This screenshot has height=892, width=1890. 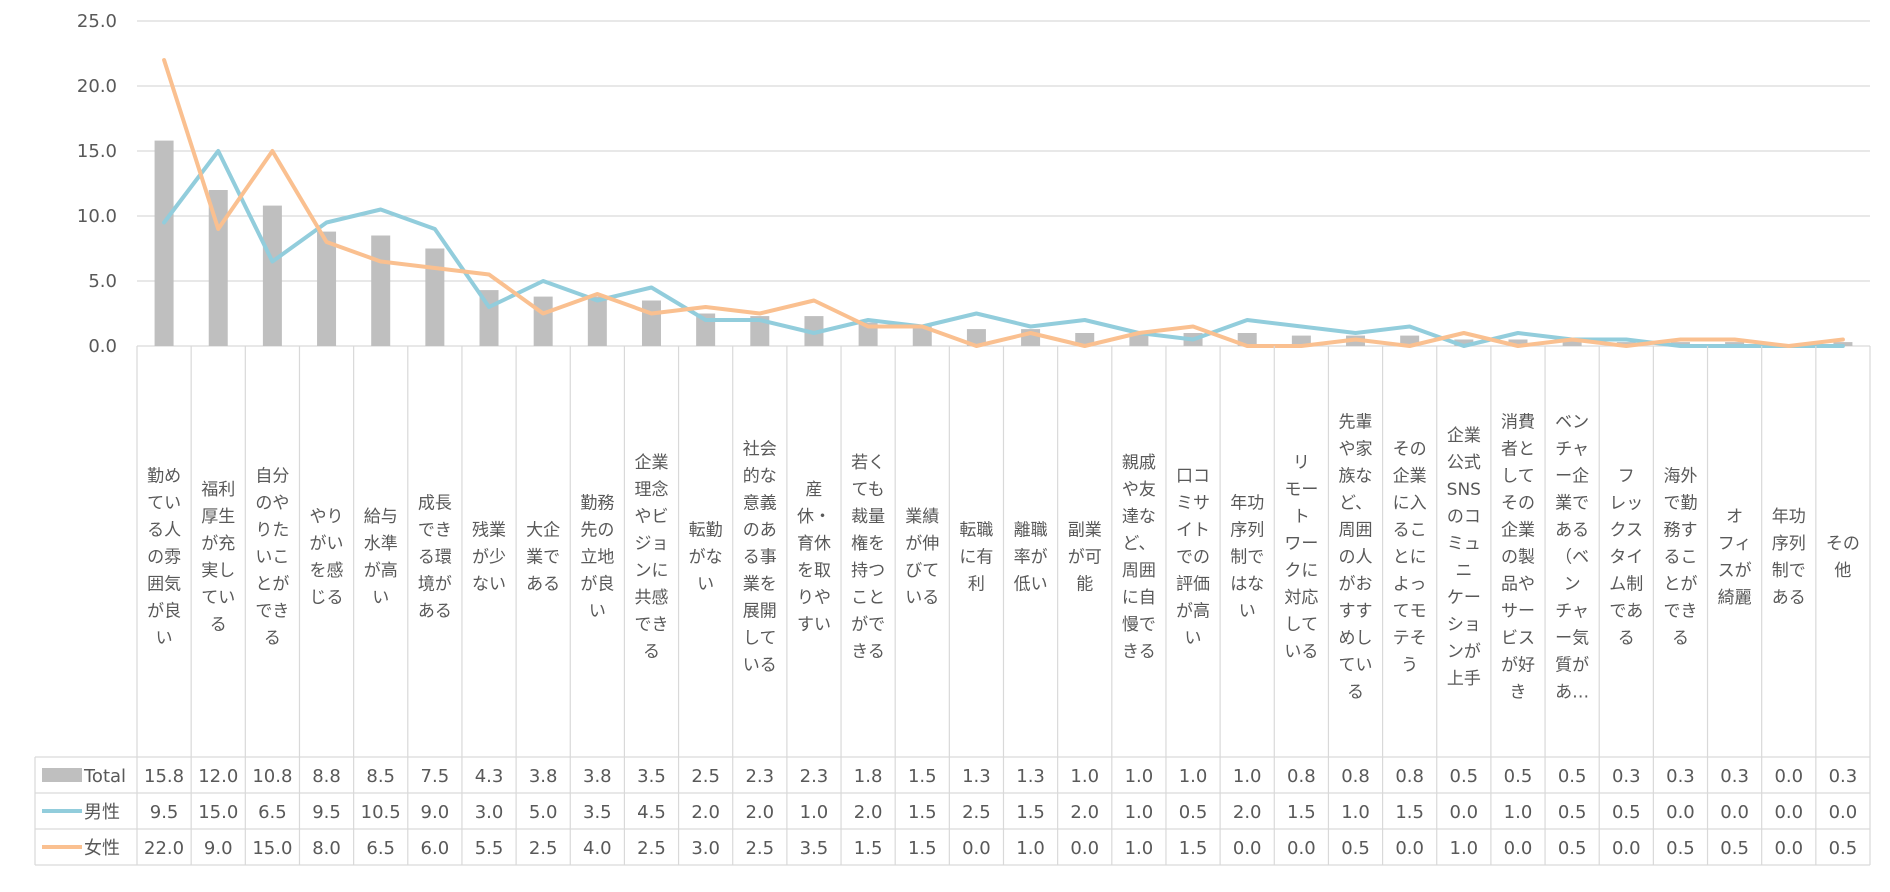 I want to click on category-label-line: 若く, so click(x=868, y=463).